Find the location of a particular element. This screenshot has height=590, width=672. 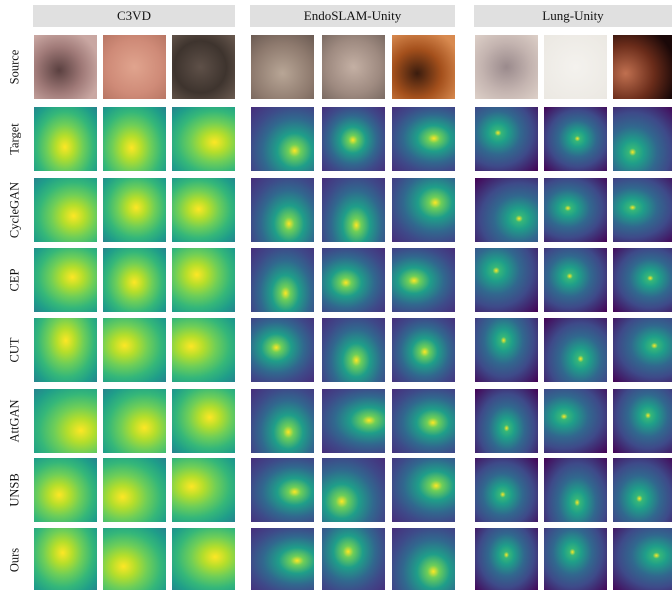

row-label-text: Source is located at coordinates (14, 67).